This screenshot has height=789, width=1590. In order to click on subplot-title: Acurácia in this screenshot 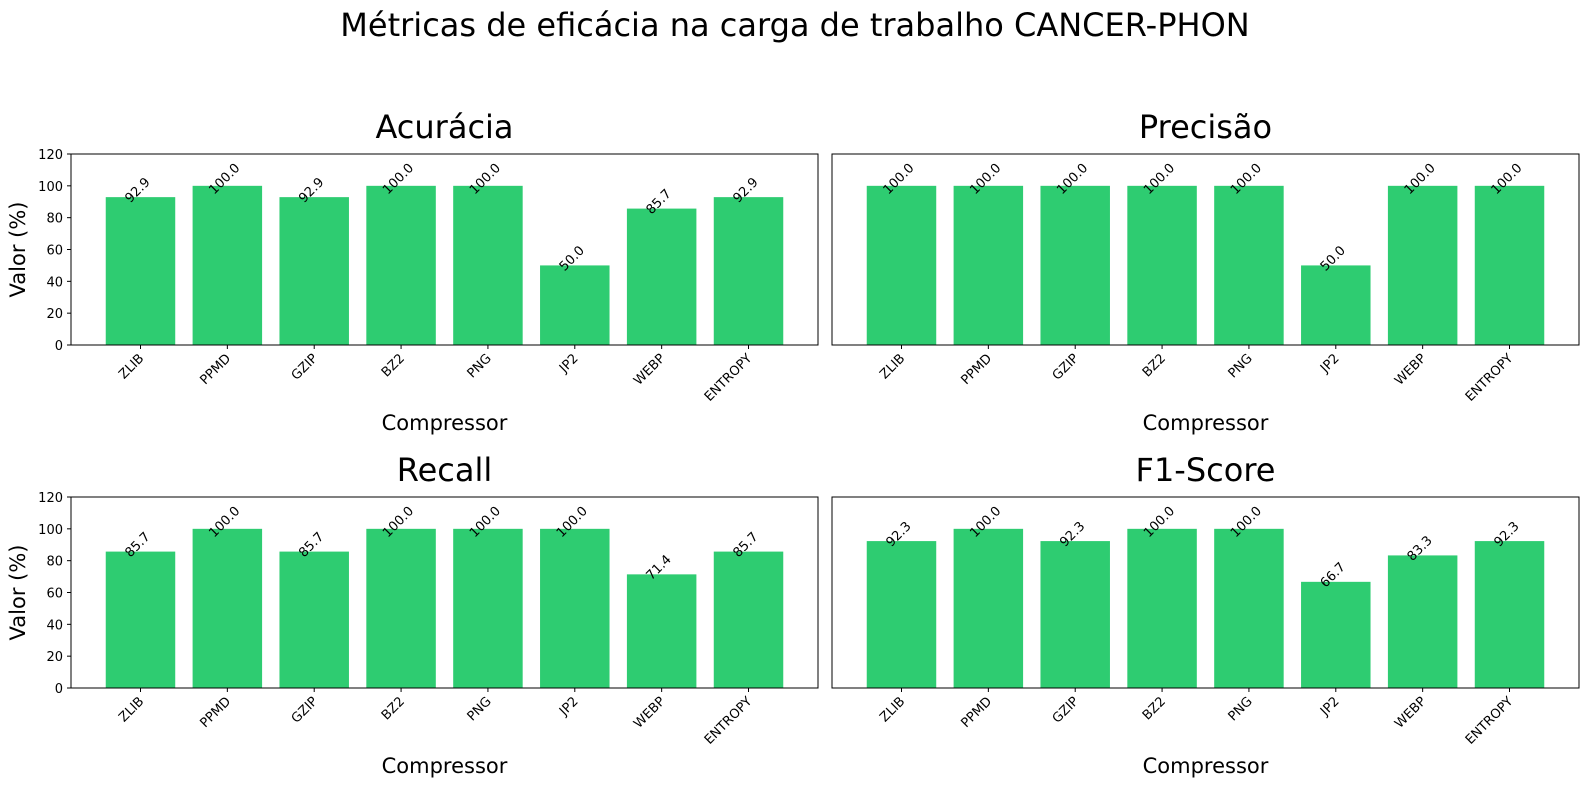, I will do `click(444, 127)`.